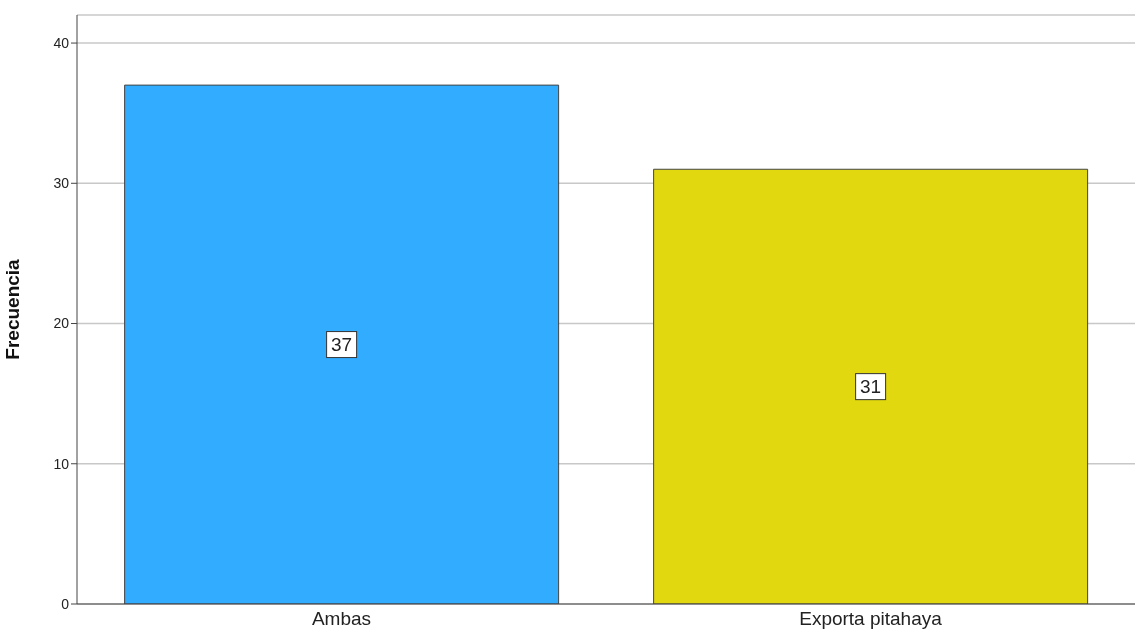 The image size is (1135, 636). What do you see at coordinates (871, 619) in the screenshot?
I see `x-tick-label: Exporta pitahaya` at bounding box center [871, 619].